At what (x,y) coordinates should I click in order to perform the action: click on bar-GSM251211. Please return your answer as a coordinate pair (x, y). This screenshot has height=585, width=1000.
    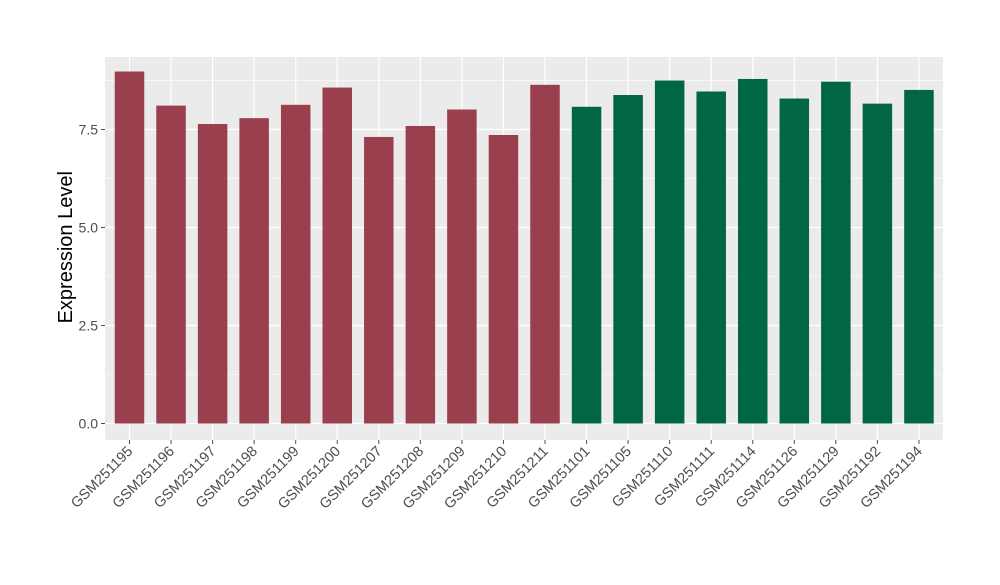
    Looking at the image, I should click on (545, 254).